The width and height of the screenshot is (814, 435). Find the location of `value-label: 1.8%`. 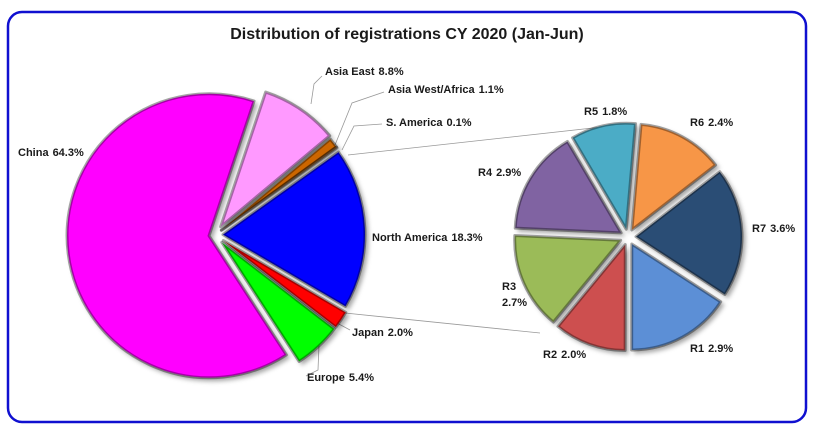

value-label: 1.8% is located at coordinates (614, 112).